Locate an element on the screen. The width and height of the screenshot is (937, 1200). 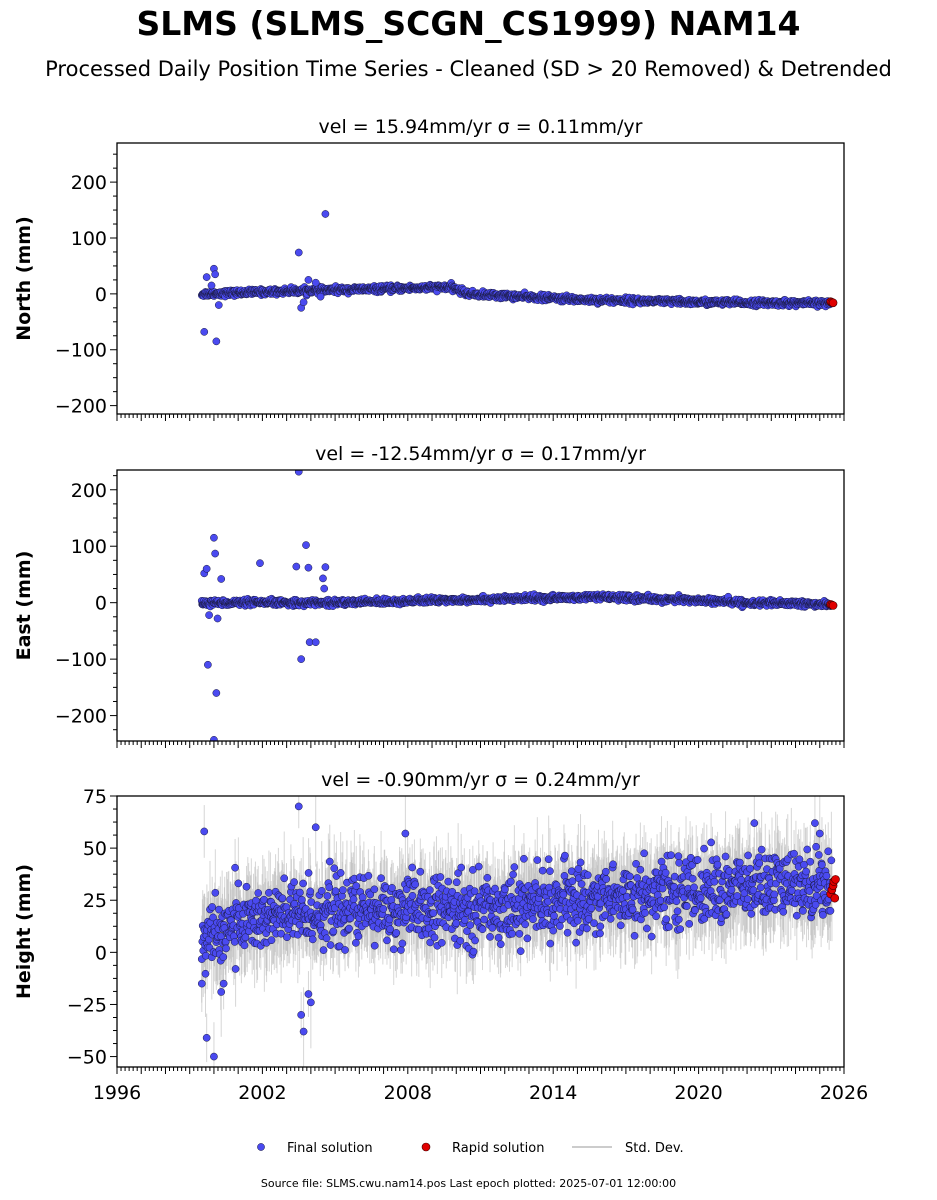
final-points is located at coordinates (517, 278).